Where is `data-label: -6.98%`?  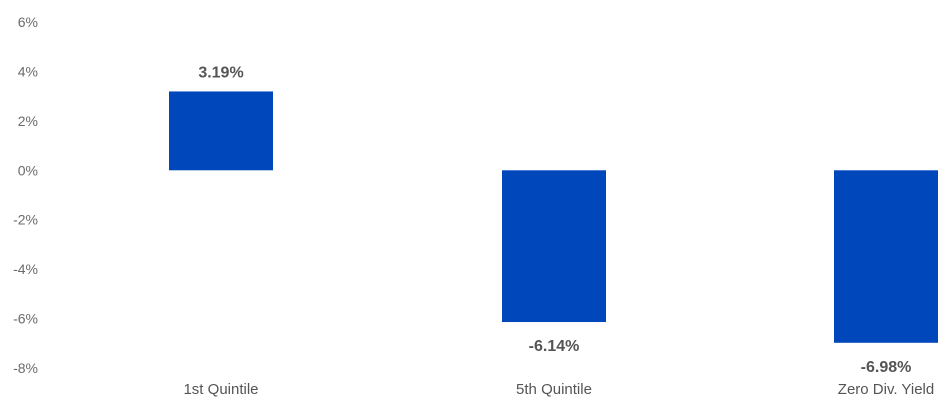 data-label: -6.98% is located at coordinates (886, 367).